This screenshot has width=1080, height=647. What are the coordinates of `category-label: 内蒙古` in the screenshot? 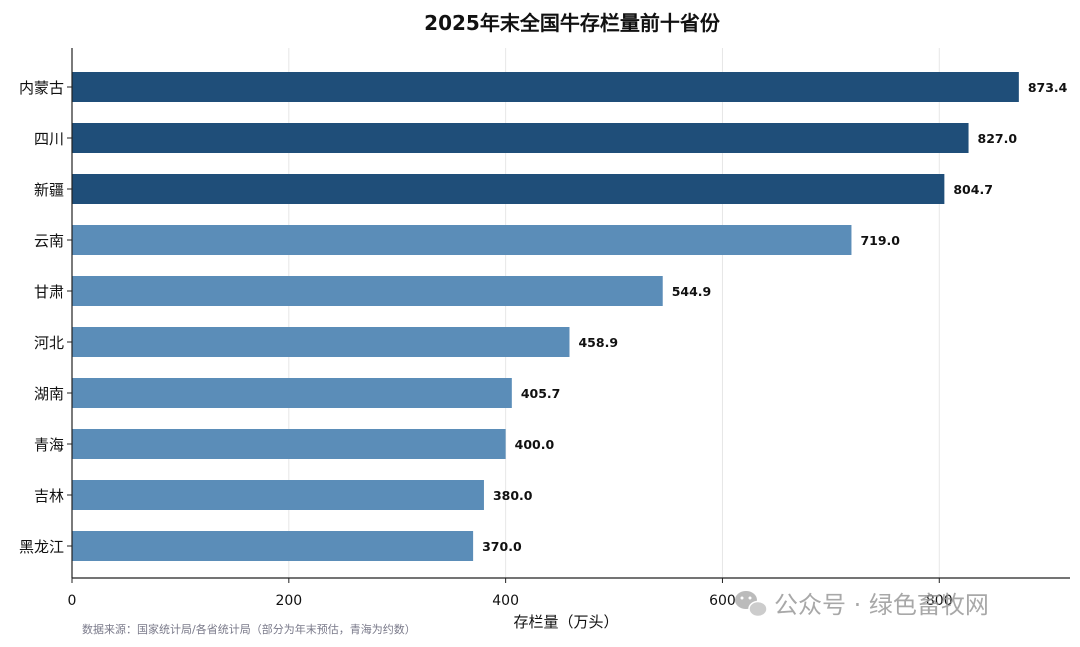 It's located at (41, 88).